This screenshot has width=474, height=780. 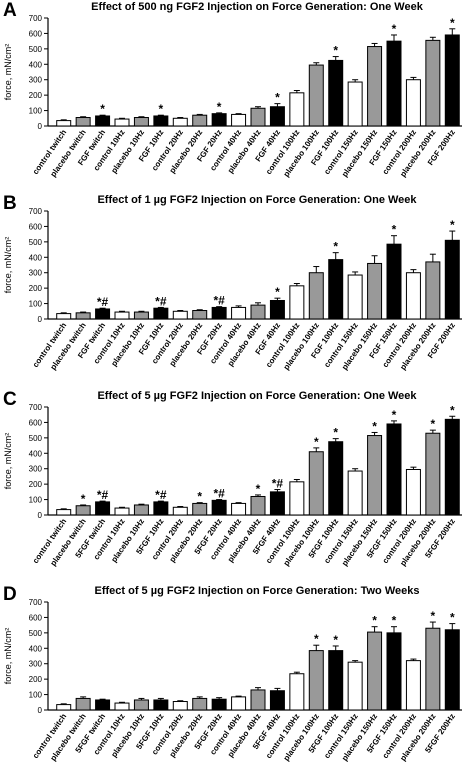 I want to click on panel-label: B, so click(x=10, y=203).